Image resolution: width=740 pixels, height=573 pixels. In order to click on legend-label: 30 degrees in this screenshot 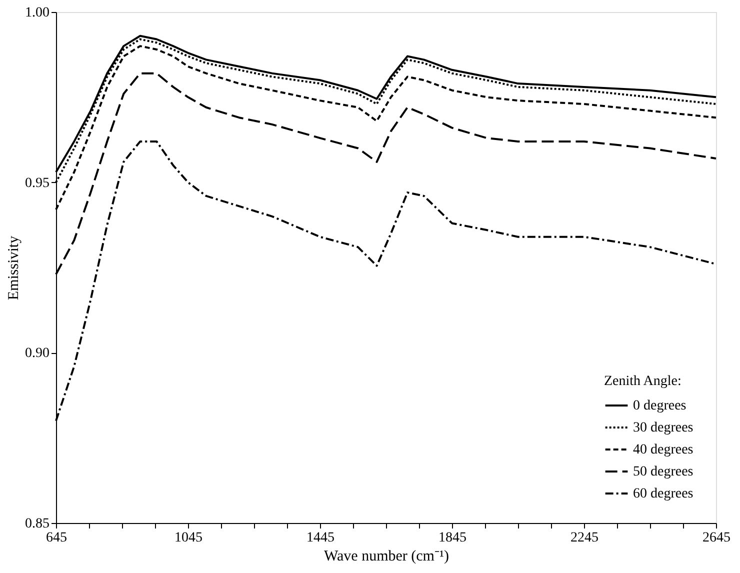, I will do `click(663, 428)`.